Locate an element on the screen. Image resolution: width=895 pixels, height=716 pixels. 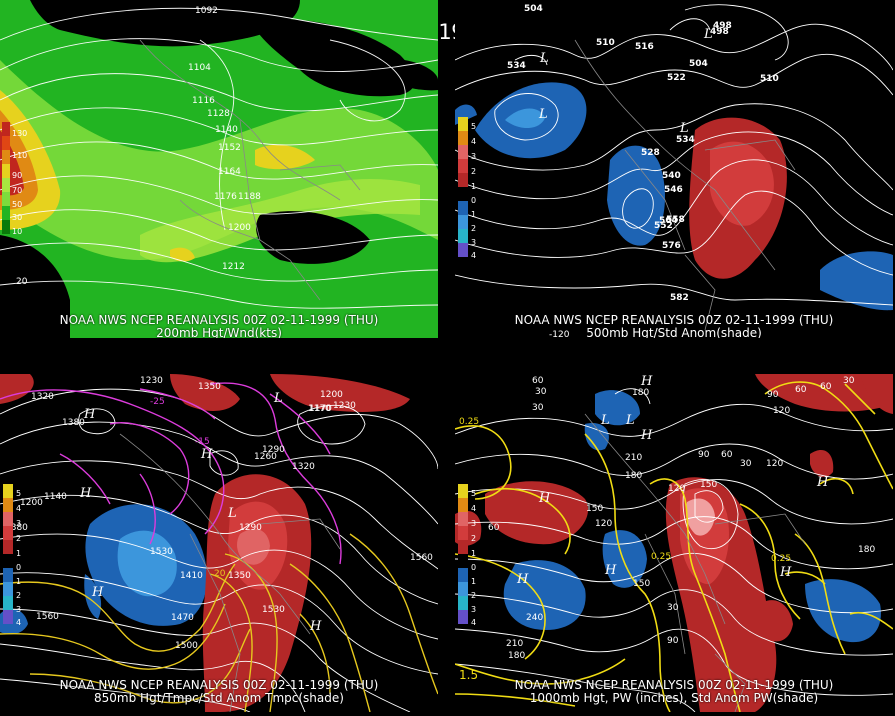
contour-label: 1290 is located at coordinates (273, 450).